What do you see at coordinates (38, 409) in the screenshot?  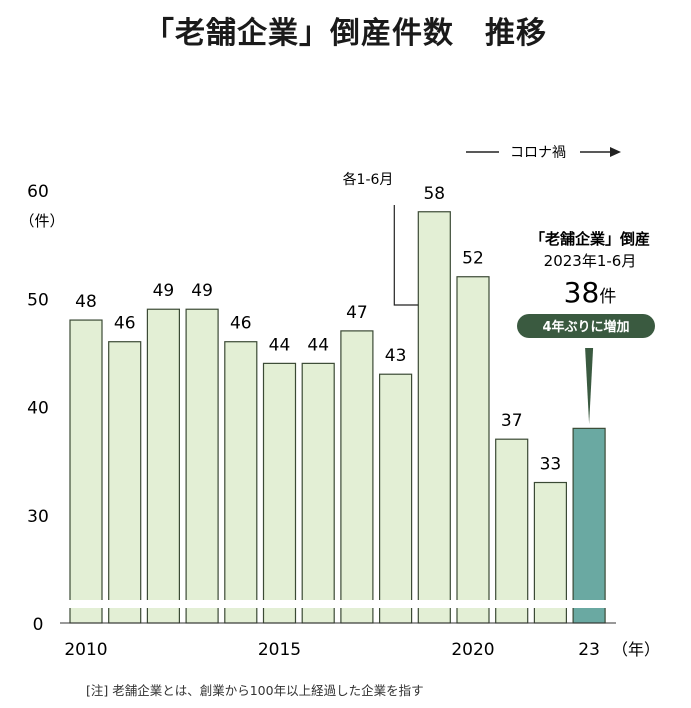 I see `y-tick-label: 40` at bounding box center [38, 409].